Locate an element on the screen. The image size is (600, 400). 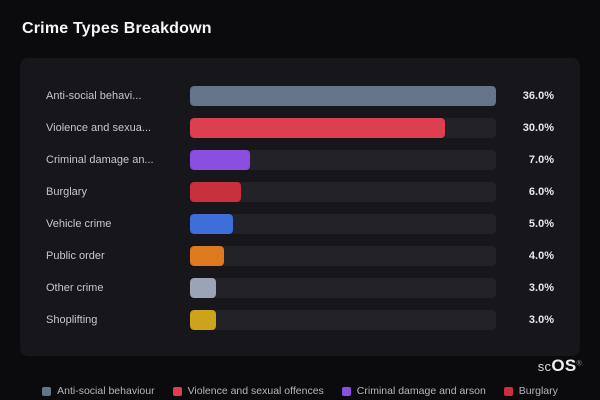
legend-item: Burglary is located at coordinates (530, 391).